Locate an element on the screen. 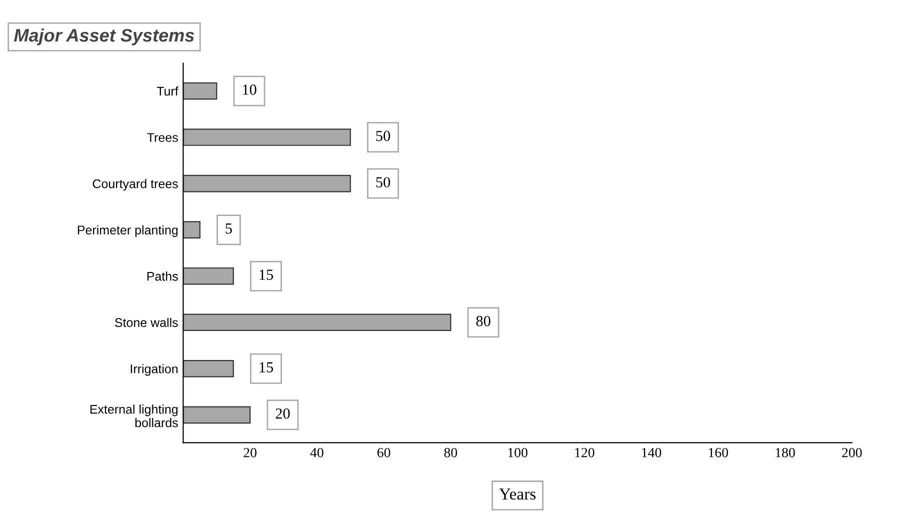 This screenshot has width=916, height=527. y-tick-label: Stone walls is located at coordinates (146, 323).